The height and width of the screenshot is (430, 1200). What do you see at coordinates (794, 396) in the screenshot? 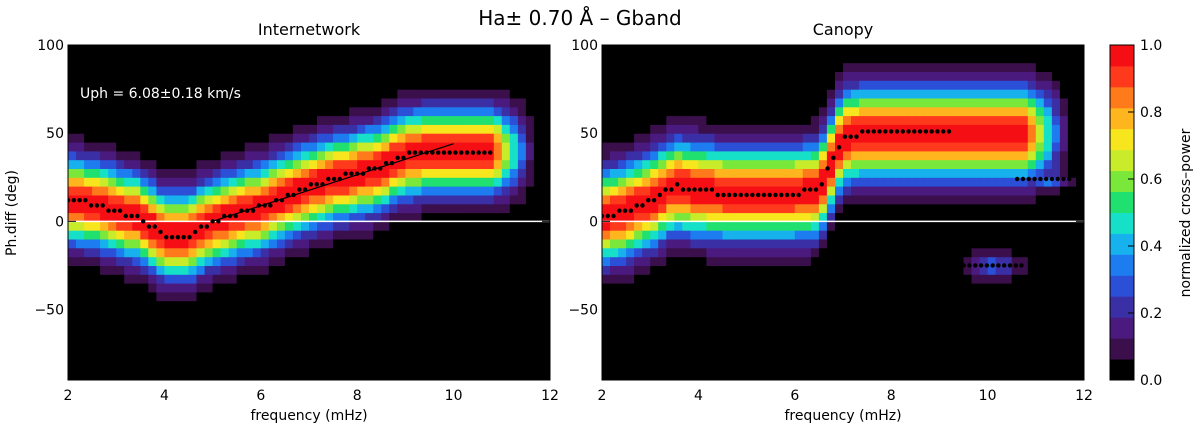
I see `x-tick-label: 6` at bounding box center [794, 396].